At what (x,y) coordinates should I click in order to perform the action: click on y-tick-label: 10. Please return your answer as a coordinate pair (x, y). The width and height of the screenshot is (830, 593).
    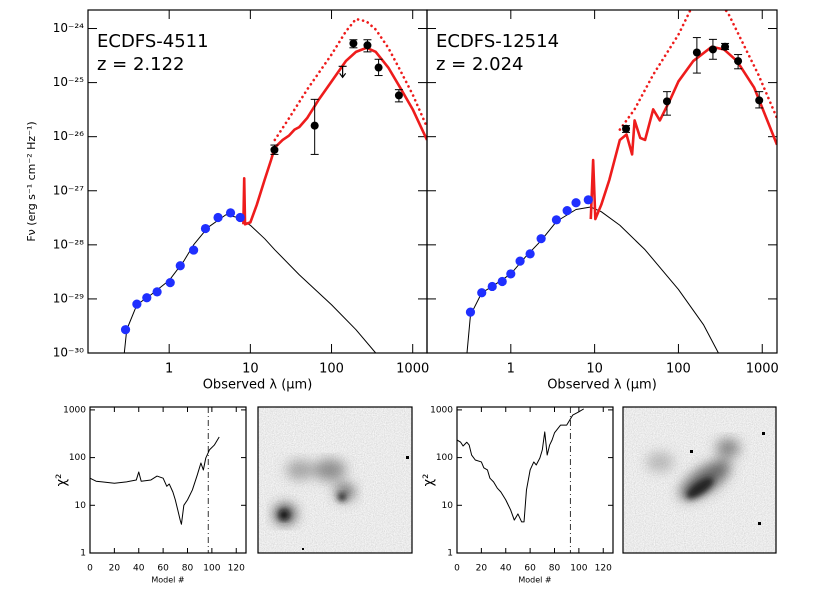
    Looking at the image, I should click on (448, 506).